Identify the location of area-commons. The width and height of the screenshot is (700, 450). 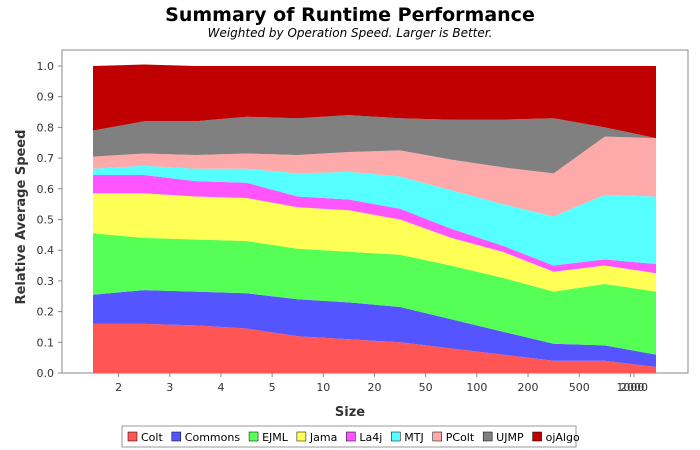
(374, 328).